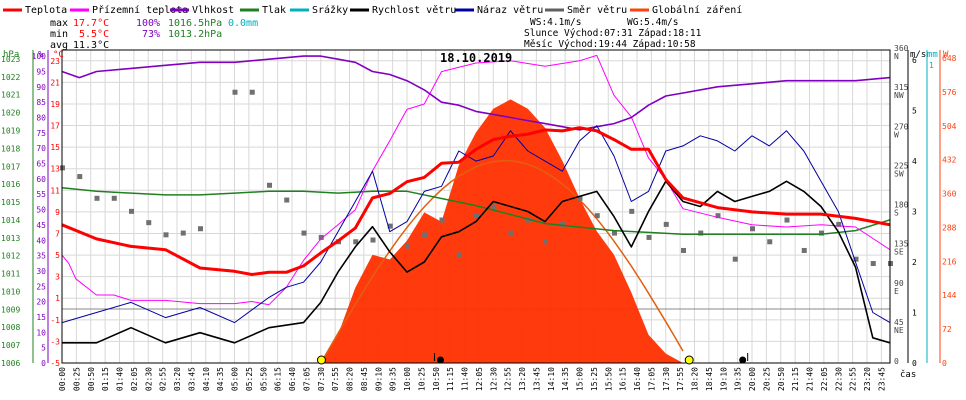  Describe the element at coordinates (10, 59) in the screenshot. I see `pressure-tick: 1023` at that location.